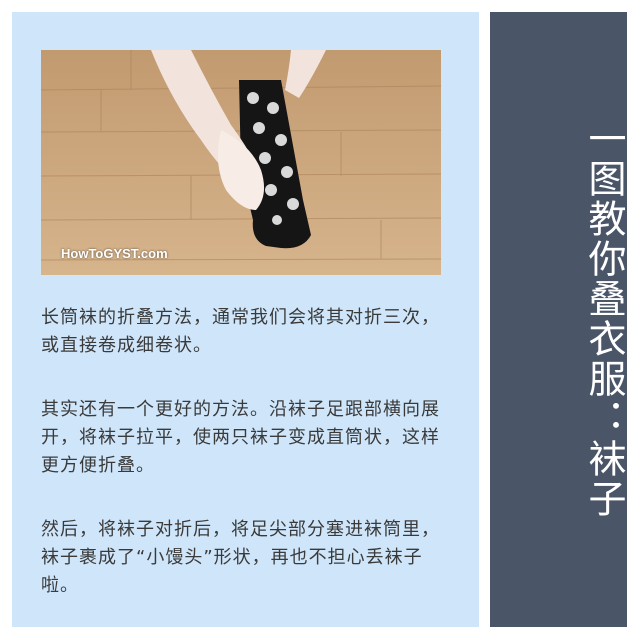 The image size is (640, 640). I want to click on page-title: 一图教你叠衣服：袜子, so click(604, 319).